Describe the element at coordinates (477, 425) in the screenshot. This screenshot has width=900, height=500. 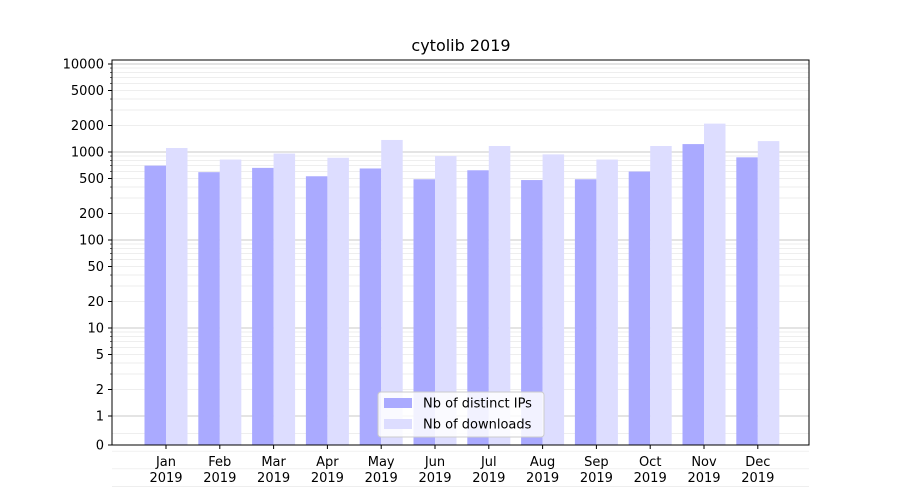
I see `legend-label: Nb of downloads` at that location.